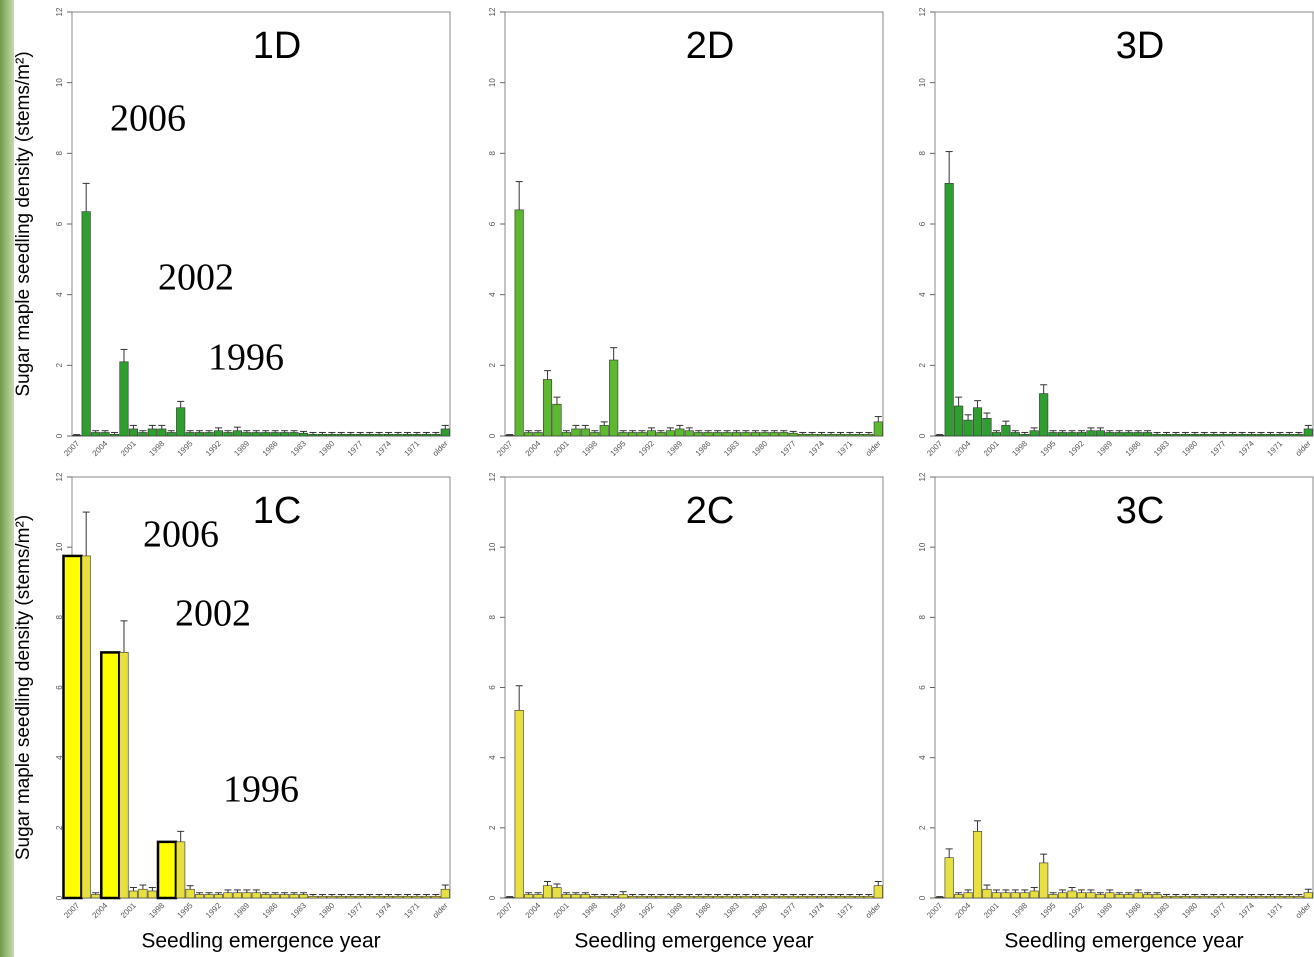 The image size is (1314, 957). What do you see at coordinates (693, 941) in the screenshot?
I see `x-axis-label: Seedling emergence year` at bounding box center [693, 941].